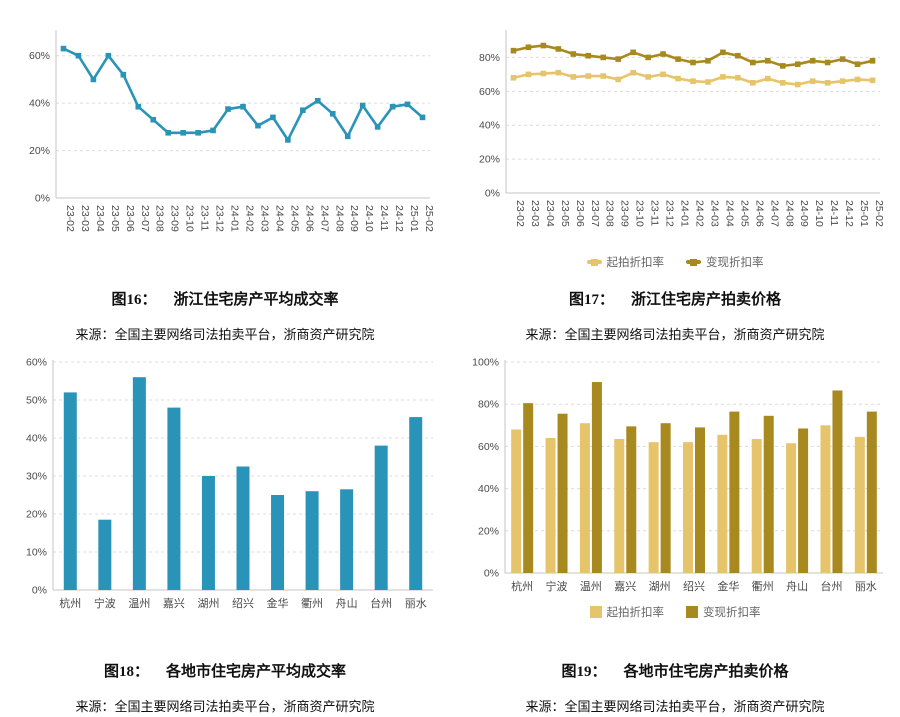 Image resolution: width=900 pixels, height=717 pixels. Describe the element at coordinates (774, 213) in the screenshot. I see `svg-text: 24-07` at that location.